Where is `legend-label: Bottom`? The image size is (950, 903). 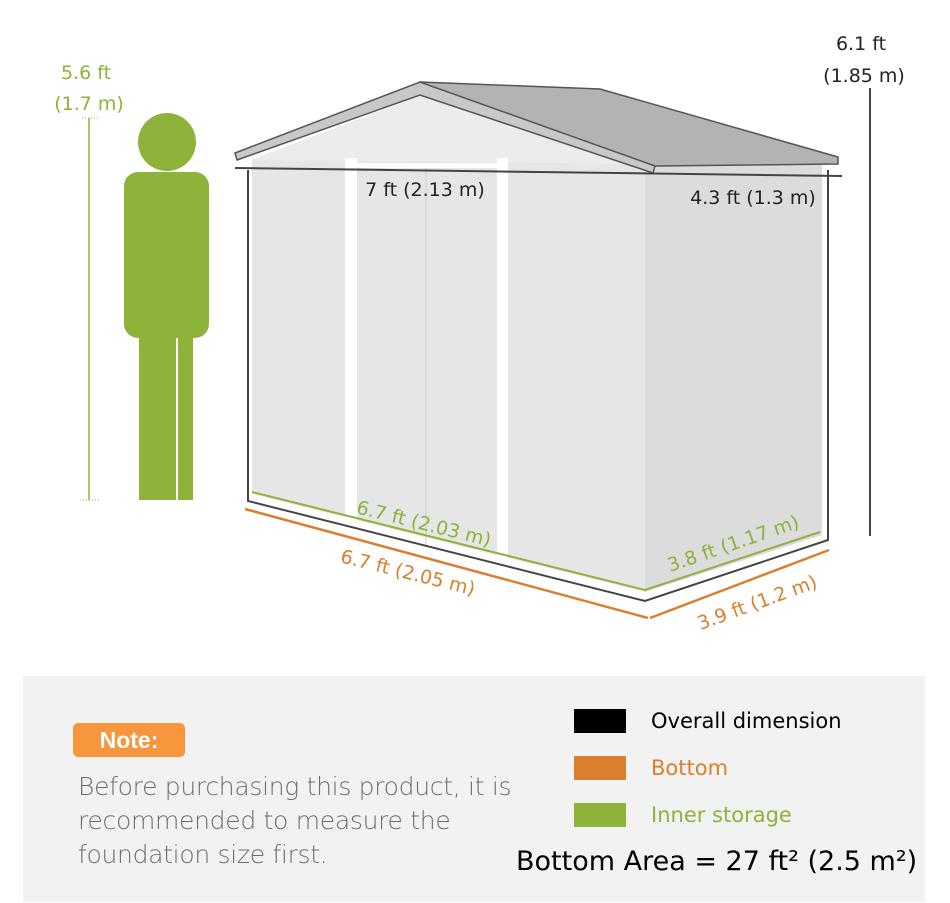
legend-label: Bottom is located at coordinates (690, 768).